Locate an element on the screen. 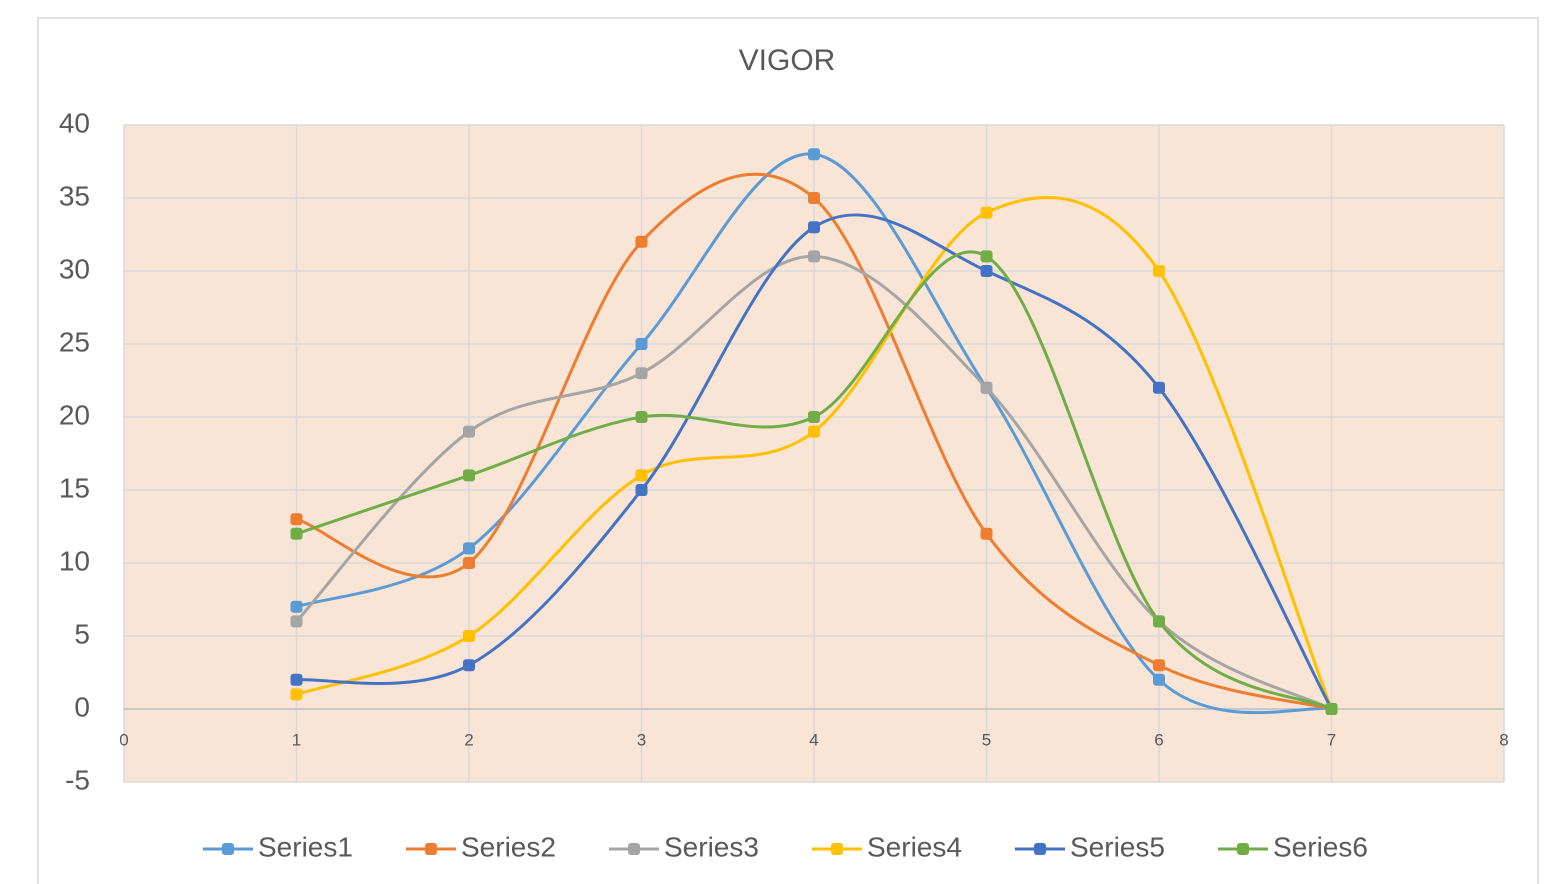 The image size is (1567, 884). x-tick-label: 6 is located at coordinates (1158, 739).